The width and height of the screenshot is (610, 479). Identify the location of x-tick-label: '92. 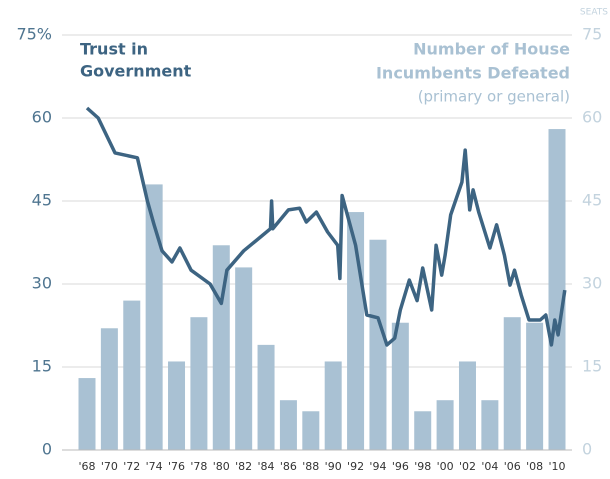
(355, 466).